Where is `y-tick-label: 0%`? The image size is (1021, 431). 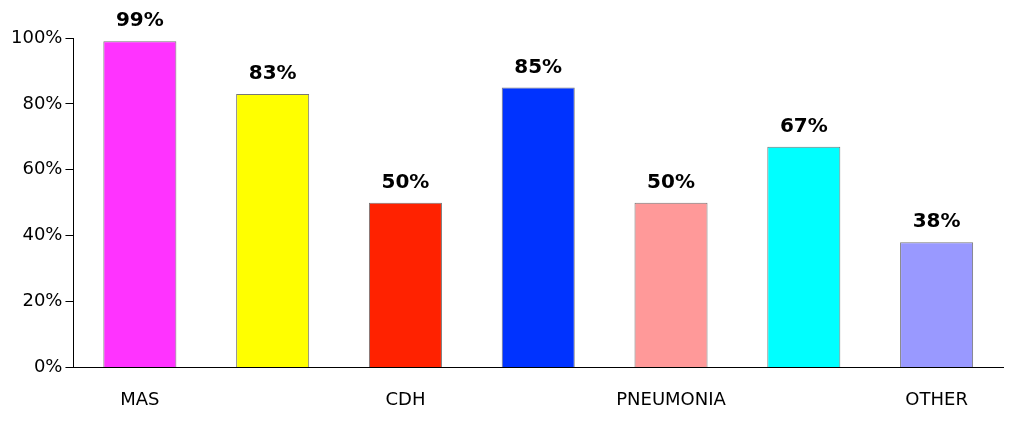 y-tick-label: 0% is located at coordinates (48, 366).